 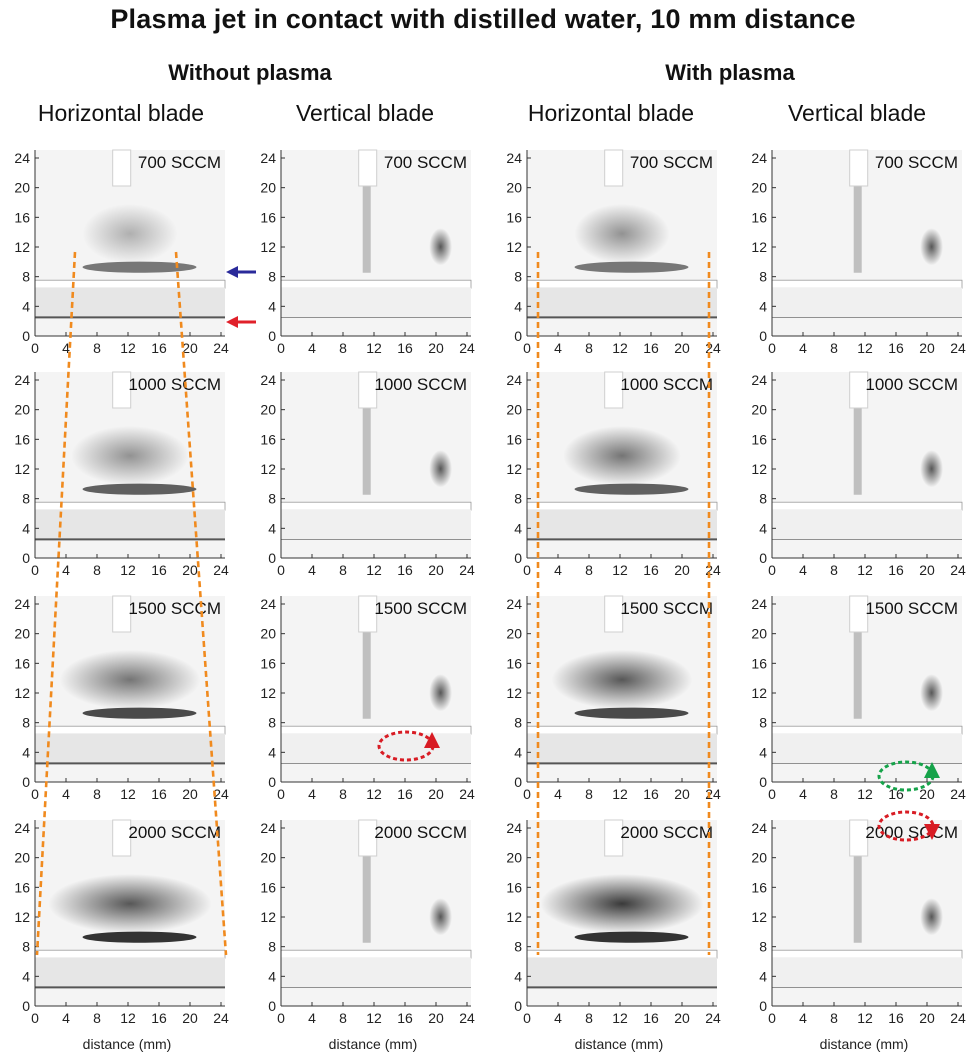 I want to click on panel-plot: 0 4 8 12 16 20 24 0 4 8 12 16 20 24 1500 SCCM, so click(x=858, y=698).